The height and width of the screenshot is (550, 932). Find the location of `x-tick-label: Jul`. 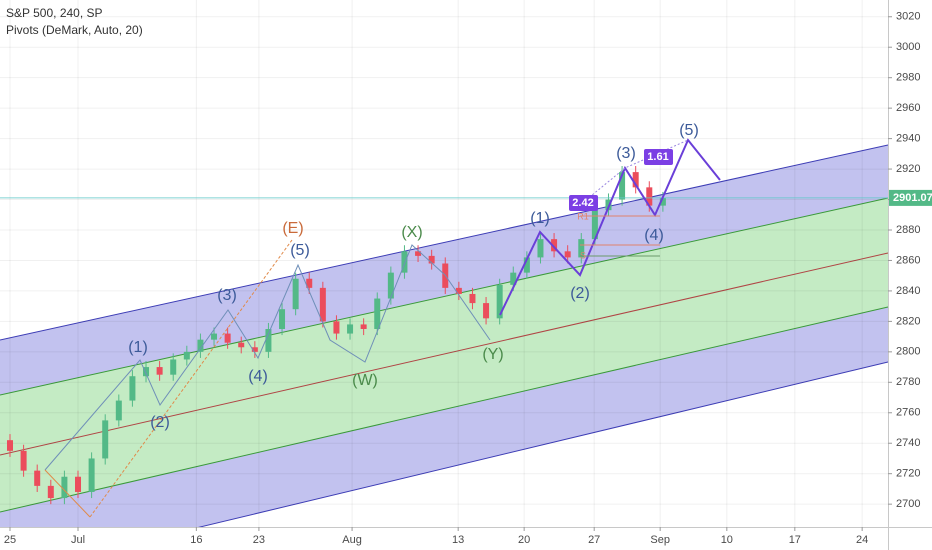

x-tick-label: Jul is located at coordinates (78, 540).